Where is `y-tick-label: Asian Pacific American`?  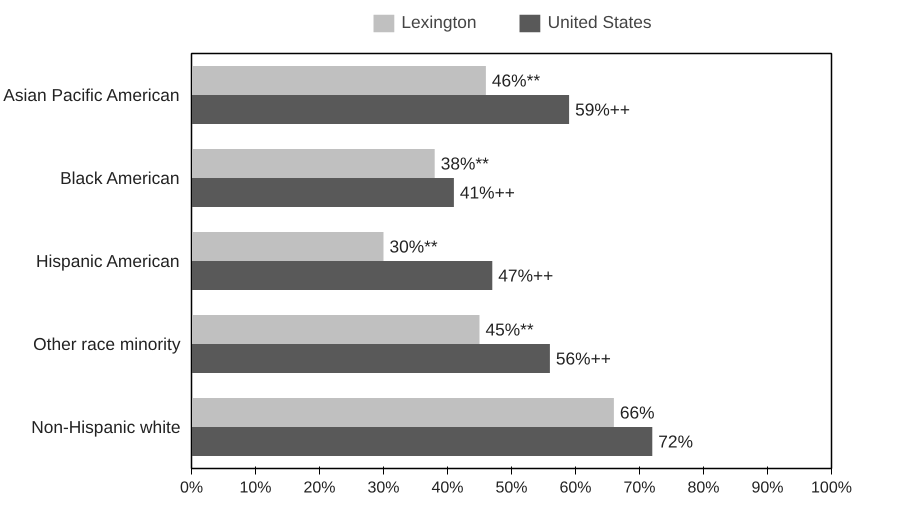 y-tick-label: Asian Pacific American is located at coordinates (91, 95).